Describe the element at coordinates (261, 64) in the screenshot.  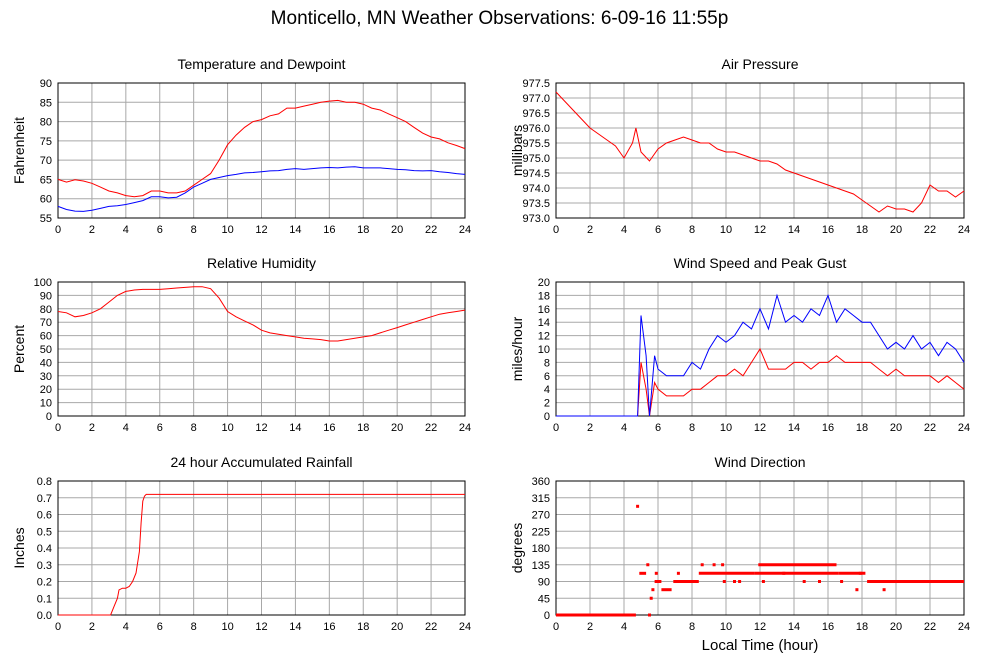
I see `chart-title: Temperature and Dewpoint` at that location.